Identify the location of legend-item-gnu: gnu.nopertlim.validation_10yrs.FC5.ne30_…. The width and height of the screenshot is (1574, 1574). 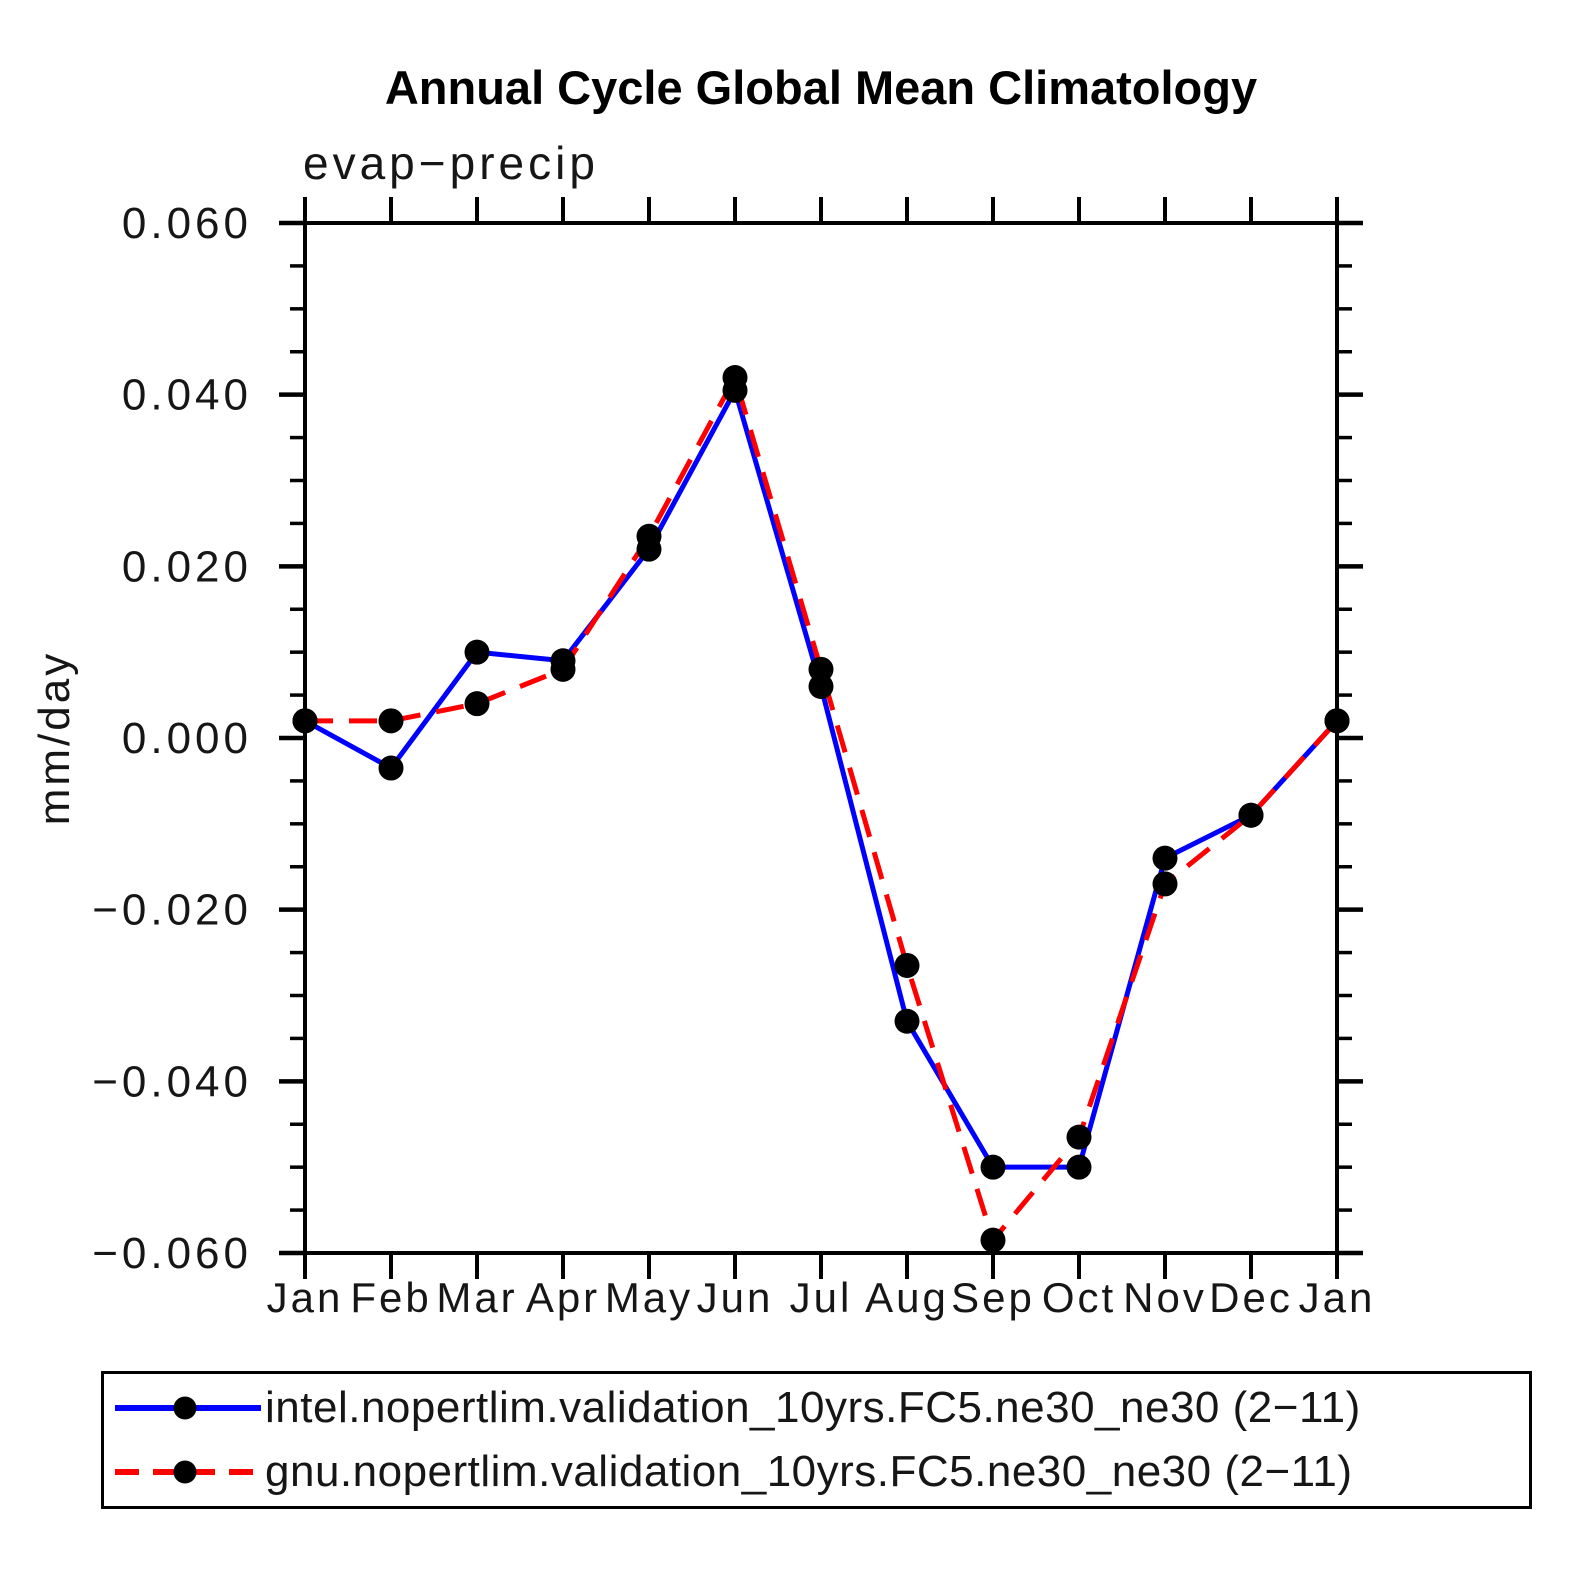
(816, 1472).